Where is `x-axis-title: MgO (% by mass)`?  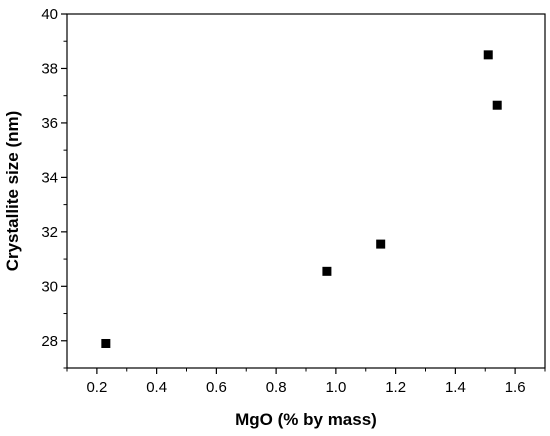
x-axis-title: MgO (% by mass) is located at coordinates (306, 419).